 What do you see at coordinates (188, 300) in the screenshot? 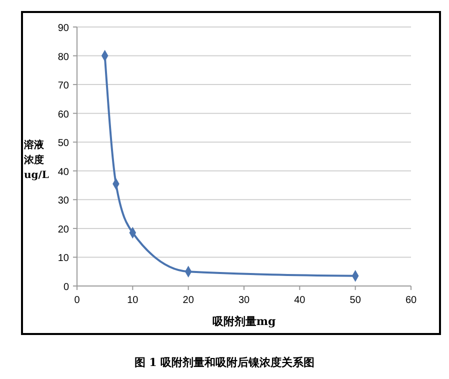
I see `x-tick-label: 20` at bounding box center [188, 300].